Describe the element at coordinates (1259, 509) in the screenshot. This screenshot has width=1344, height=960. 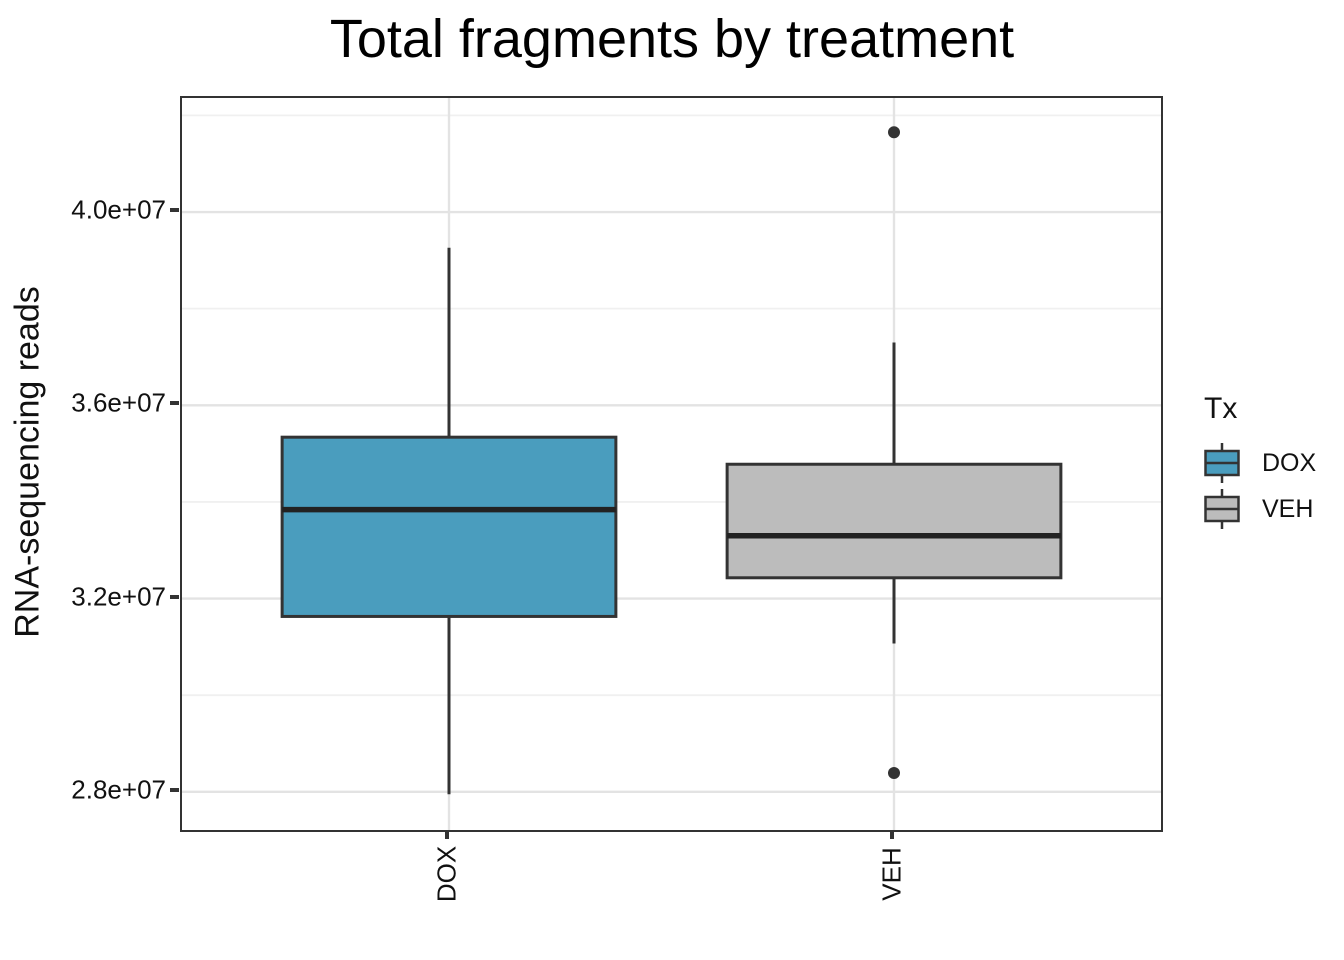
I see `legend-entry-veh: VEH` at that location.